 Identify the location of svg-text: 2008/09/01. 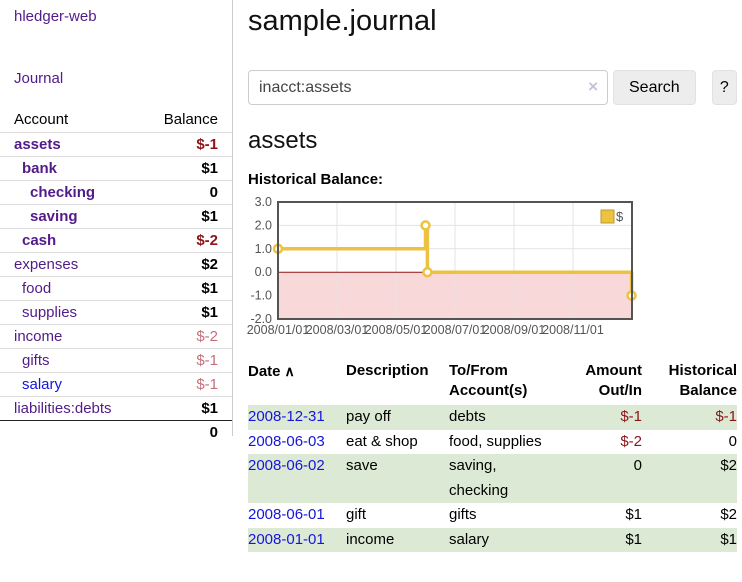
(514, 330).